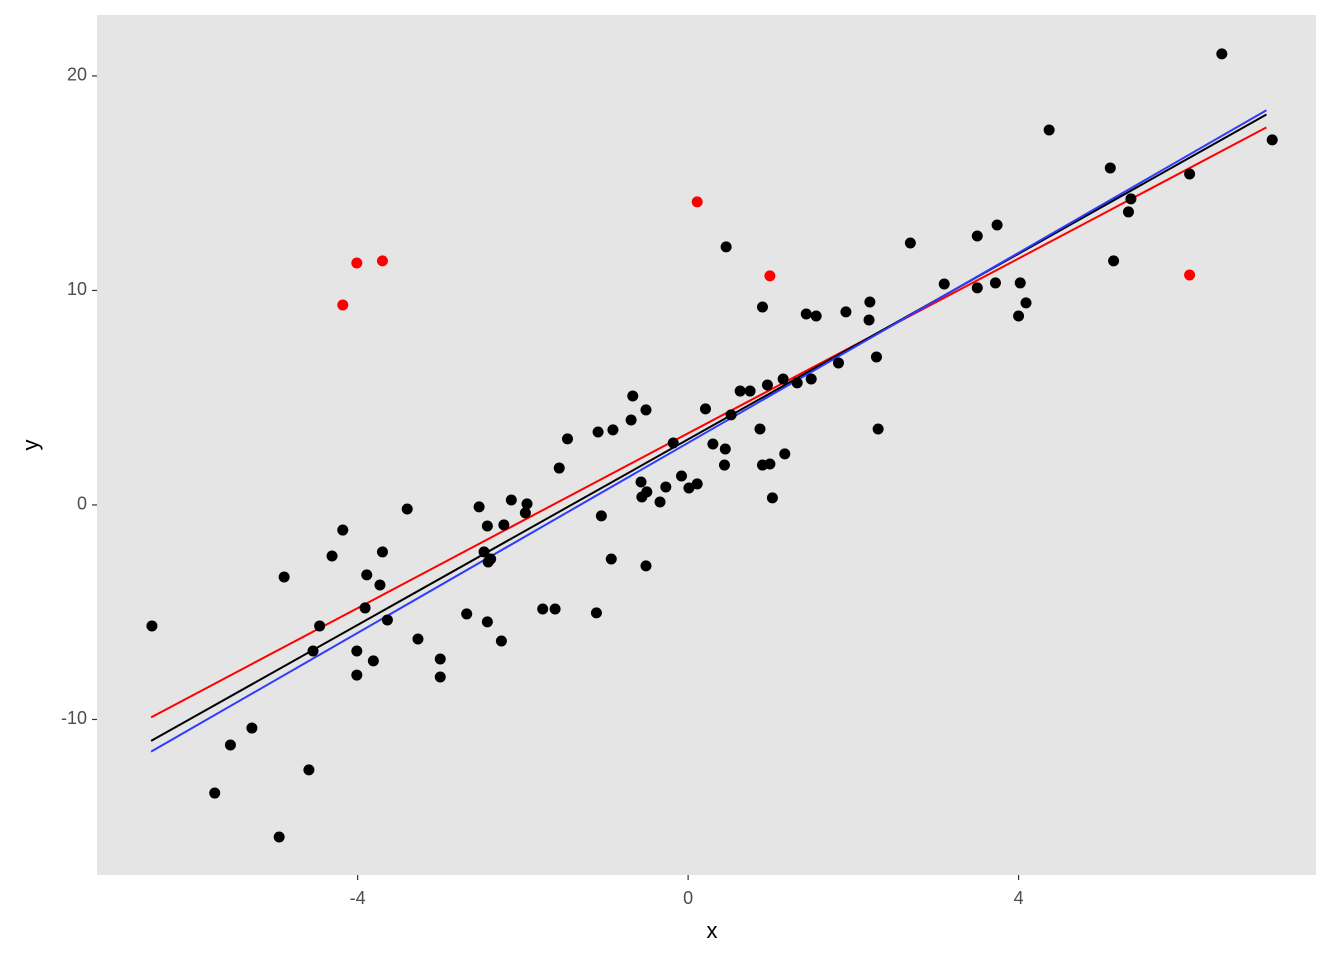 This screenshot has width=1344, height=960. I want to click on y-tick-label: 0, so click(82, 504).